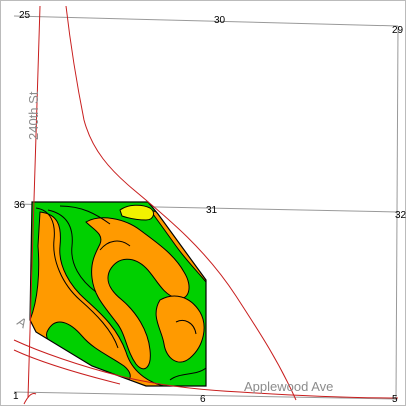  I want to click on road-stub, so click(30, 399).